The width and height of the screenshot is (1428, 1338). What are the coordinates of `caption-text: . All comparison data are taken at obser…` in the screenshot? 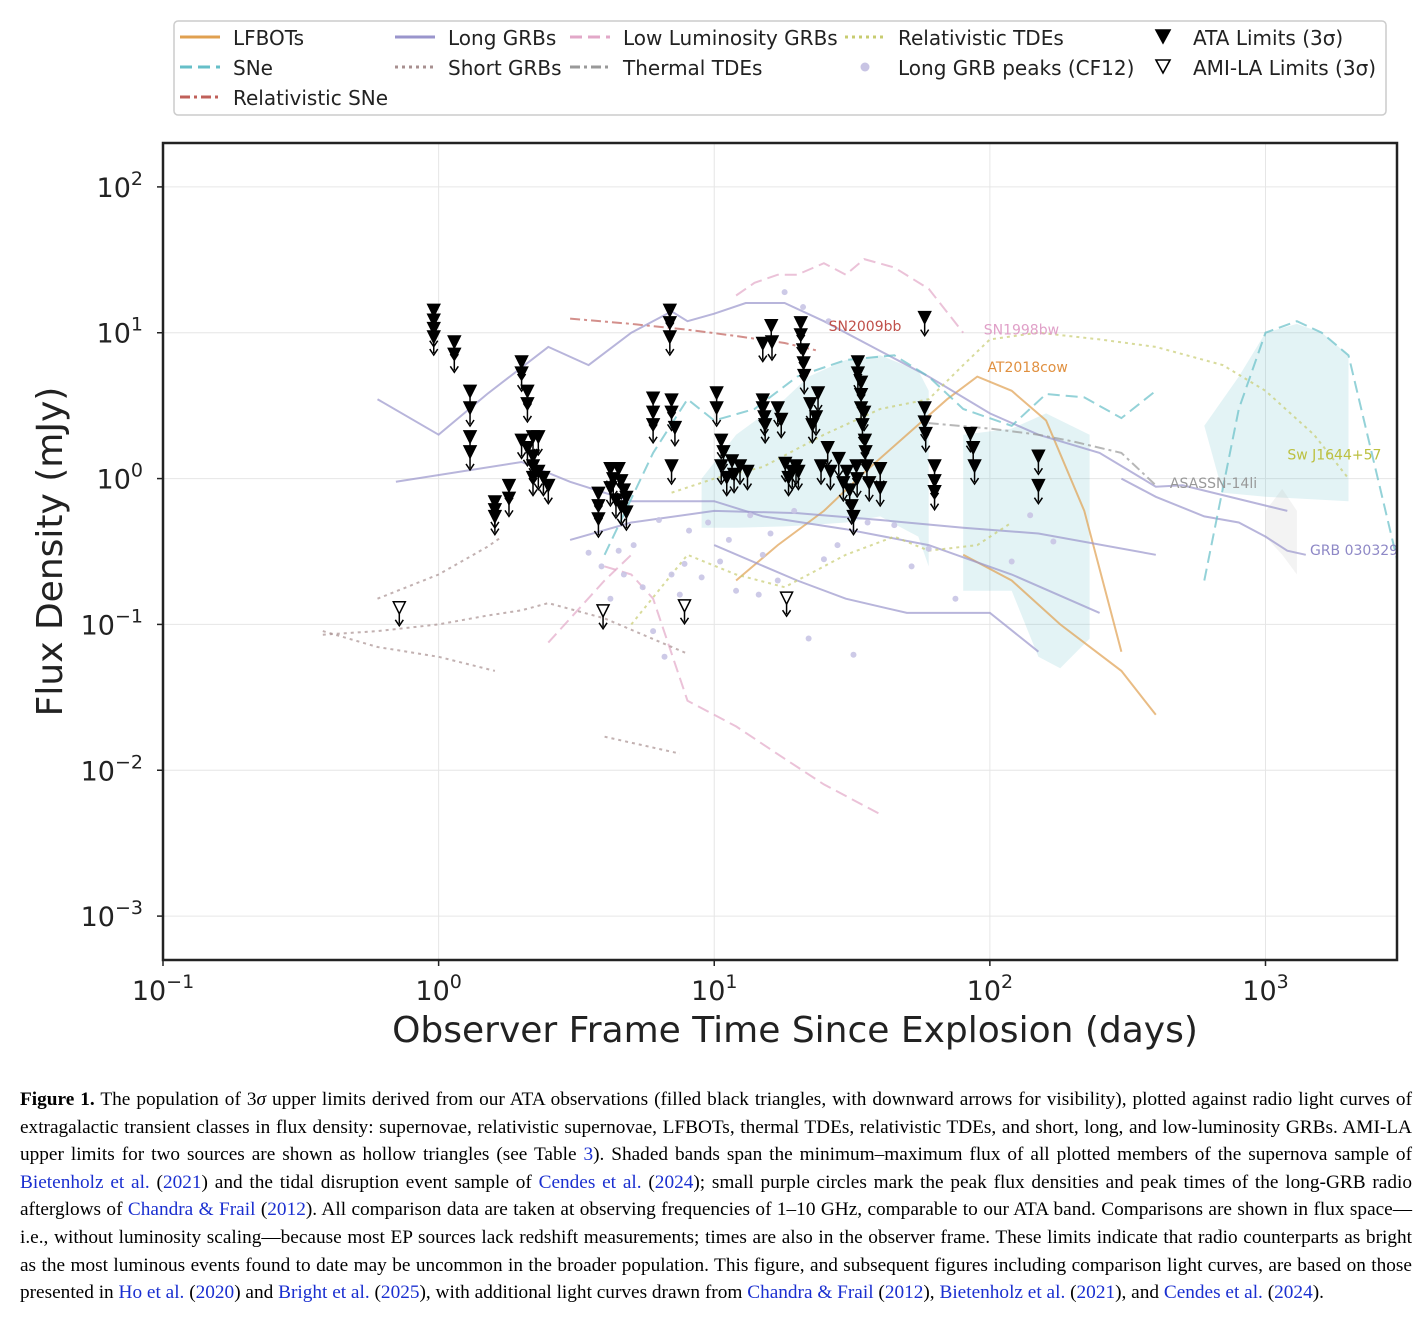 It's located at (716, 1251).